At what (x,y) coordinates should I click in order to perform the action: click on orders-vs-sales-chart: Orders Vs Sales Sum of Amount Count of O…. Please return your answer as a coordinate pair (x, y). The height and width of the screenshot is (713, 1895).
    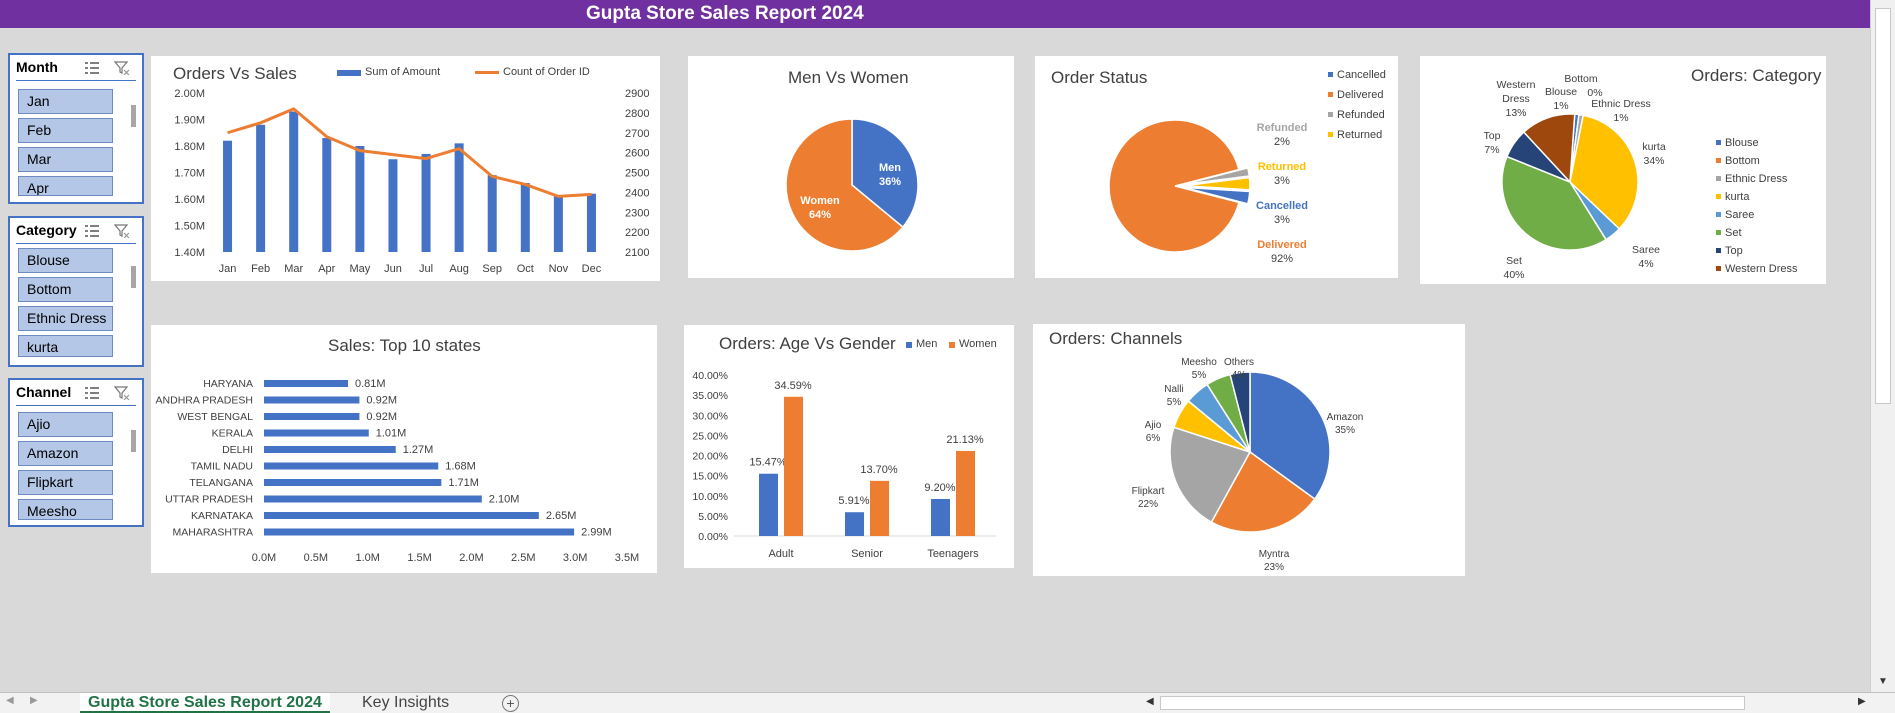
    Looking at the image, I should click on (405, 168).